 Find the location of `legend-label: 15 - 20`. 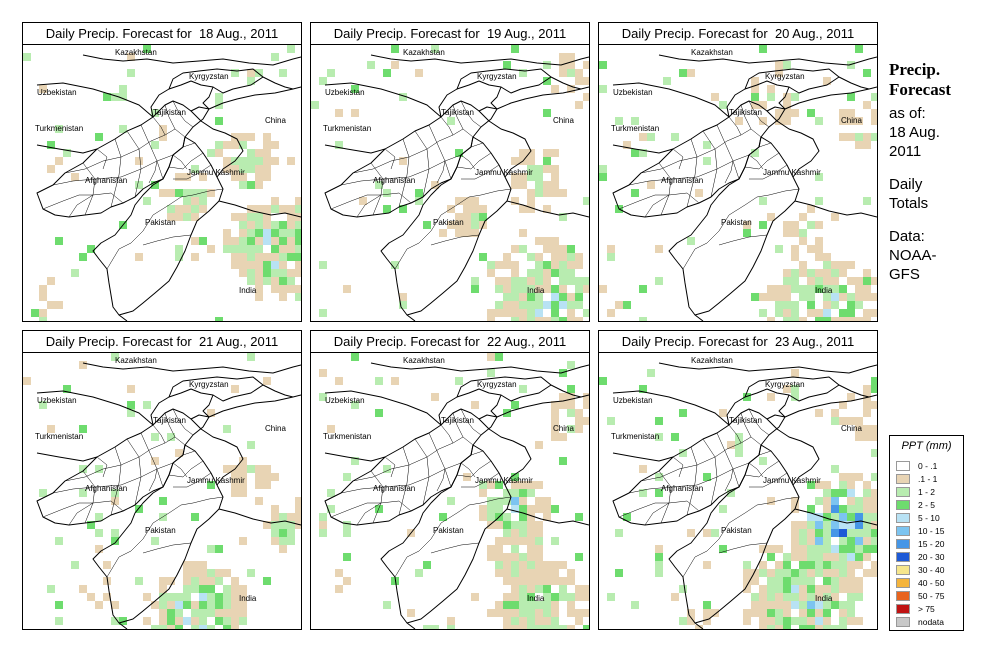

legend-label: 15 - 20 is located at coordinates (931, 544).